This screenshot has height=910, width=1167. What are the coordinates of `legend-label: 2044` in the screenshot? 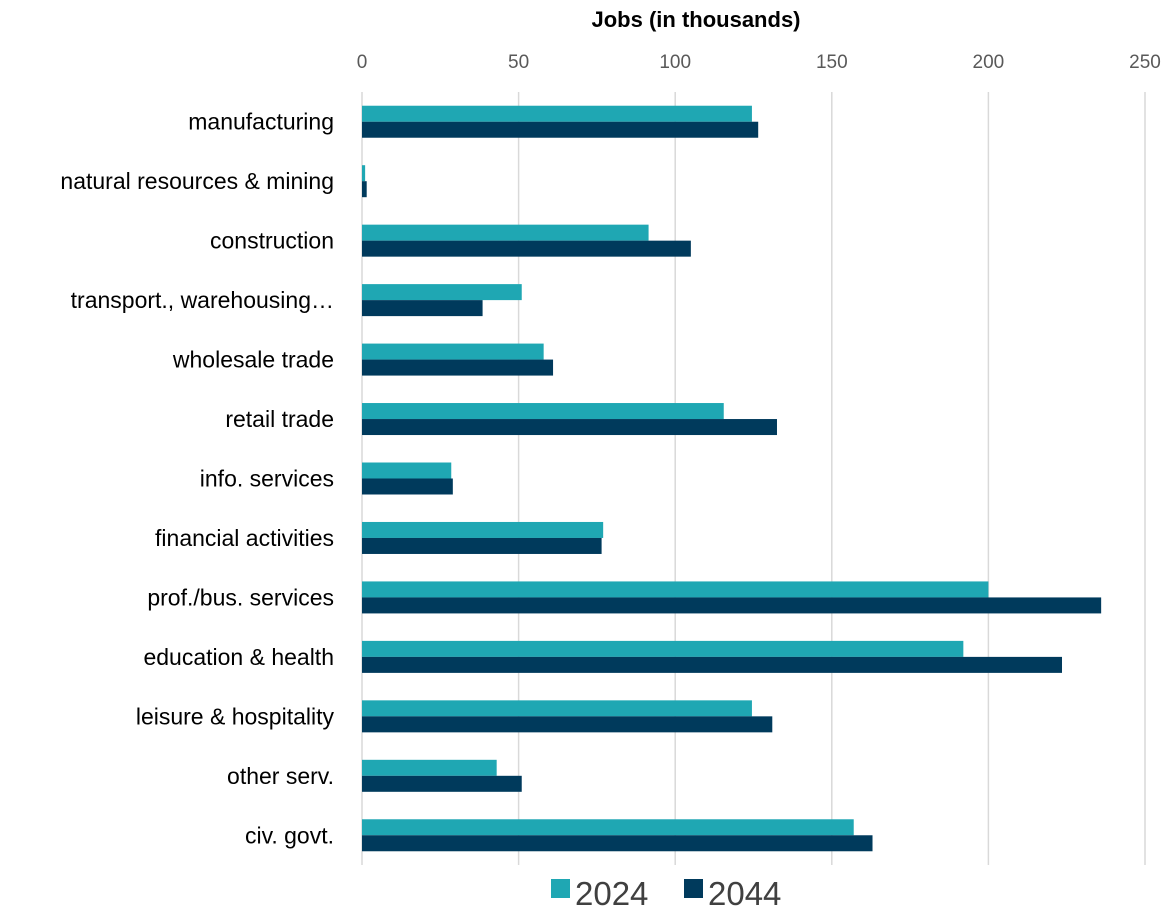 It's located at (744, 892).